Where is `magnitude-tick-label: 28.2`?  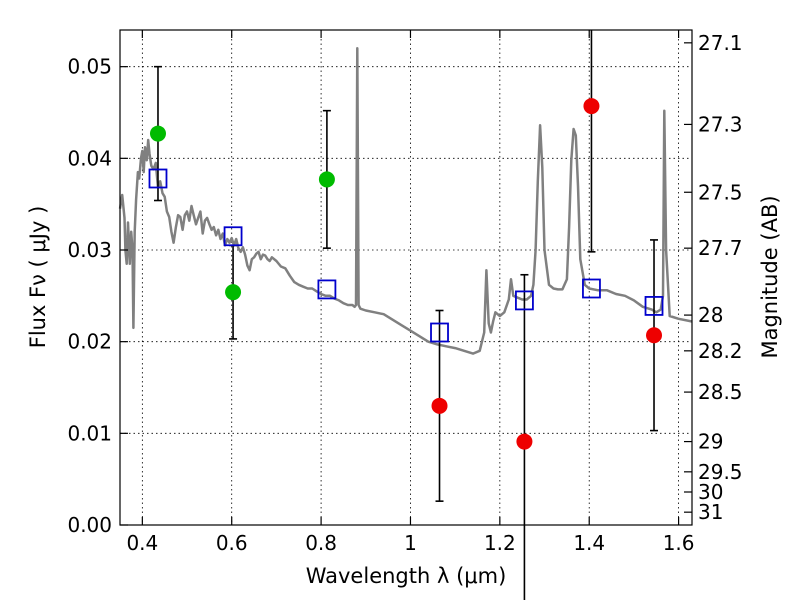
magnitude-tick-label: 28.2 is located at coordinates (720, 351).